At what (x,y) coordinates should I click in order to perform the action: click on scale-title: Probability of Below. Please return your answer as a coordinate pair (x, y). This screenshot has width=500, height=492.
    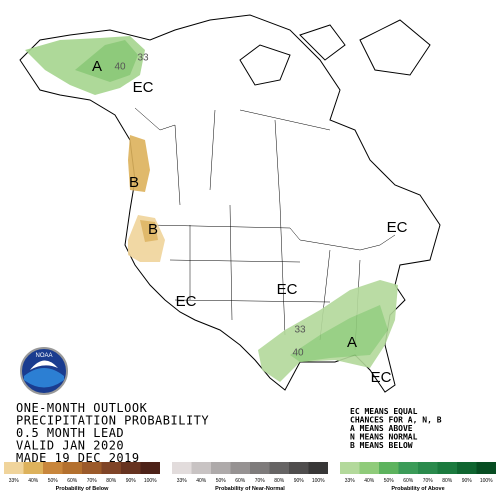
    Looking at the image, I should click on (83, 489).